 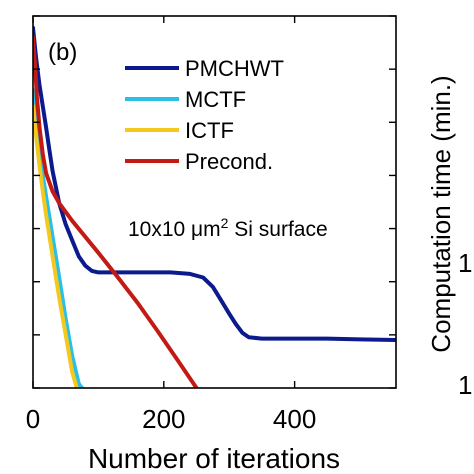 What do you see at coordinates (56, 246) in the screenshot?
I see `series-line-ictf` at bounding box center [56, 246].